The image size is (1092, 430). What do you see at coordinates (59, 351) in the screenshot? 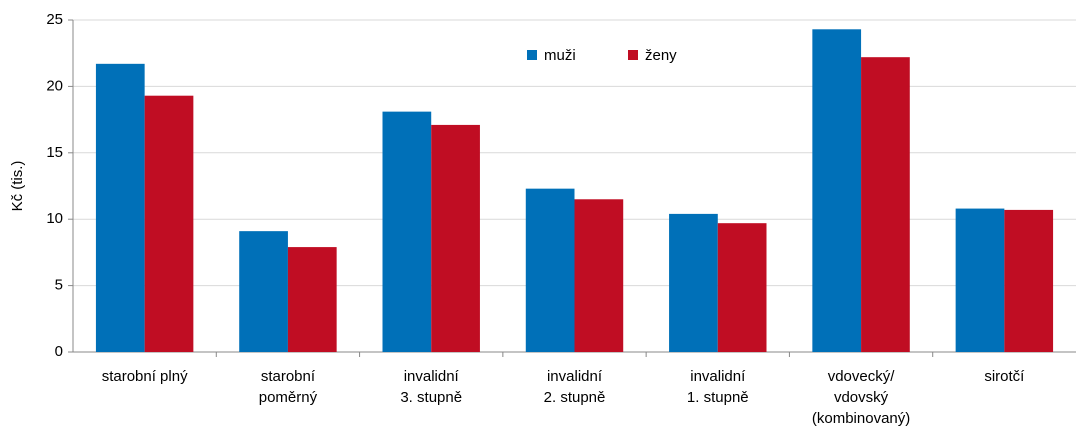
I see `y-tick-label: 0` at bounding box center [59, 351].